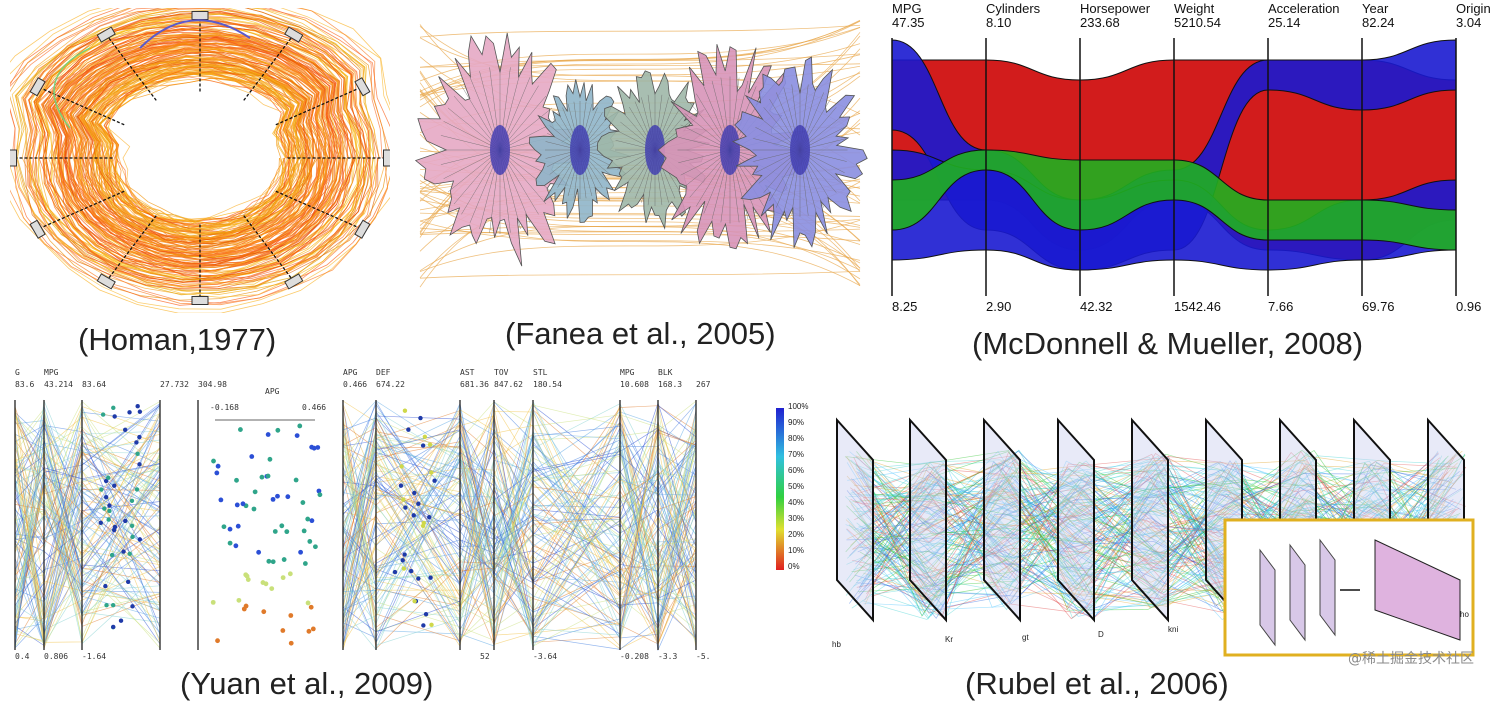 Image resolution: width=1494 pixels, height=702 pixels. What do you see at coordinates (905, 306) in the screenshot?
I see `mcd-axis-min: 8.25` at bounding box center [905, 306].